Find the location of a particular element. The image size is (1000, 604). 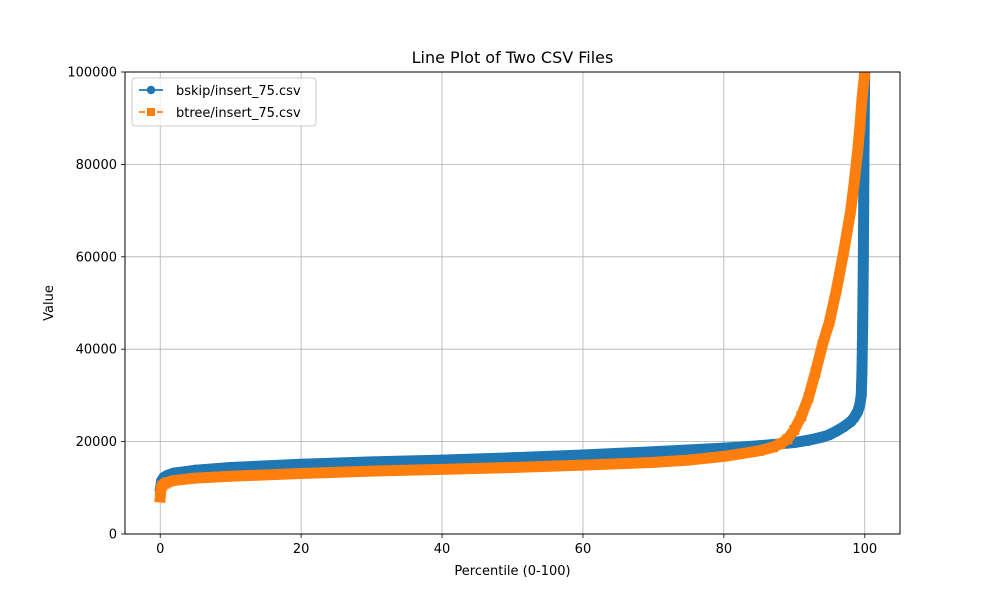

legend-marker-bskip is located at coordinates (151, 90).